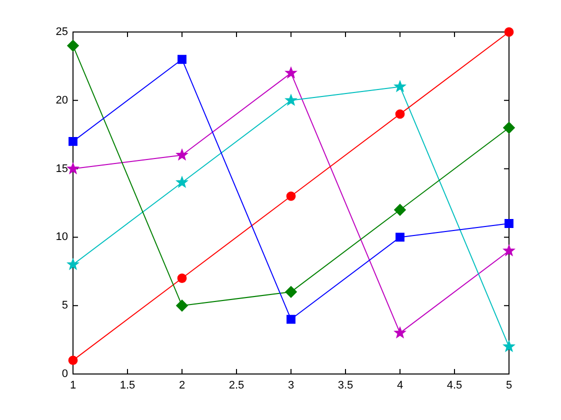  What do you see at coordinates (346, 386) in the screenshot?
I see `x-tick-label: 3.5` at bounding box center [346, 386].